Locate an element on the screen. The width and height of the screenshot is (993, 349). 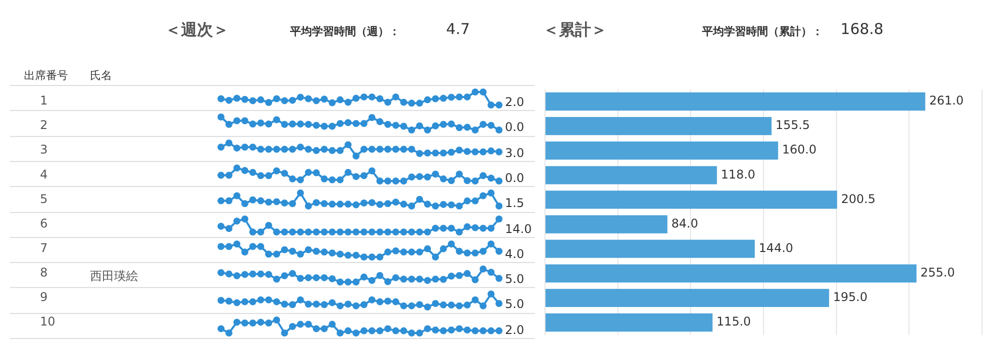
text: 5.0 is located at coordinates (514, 279).